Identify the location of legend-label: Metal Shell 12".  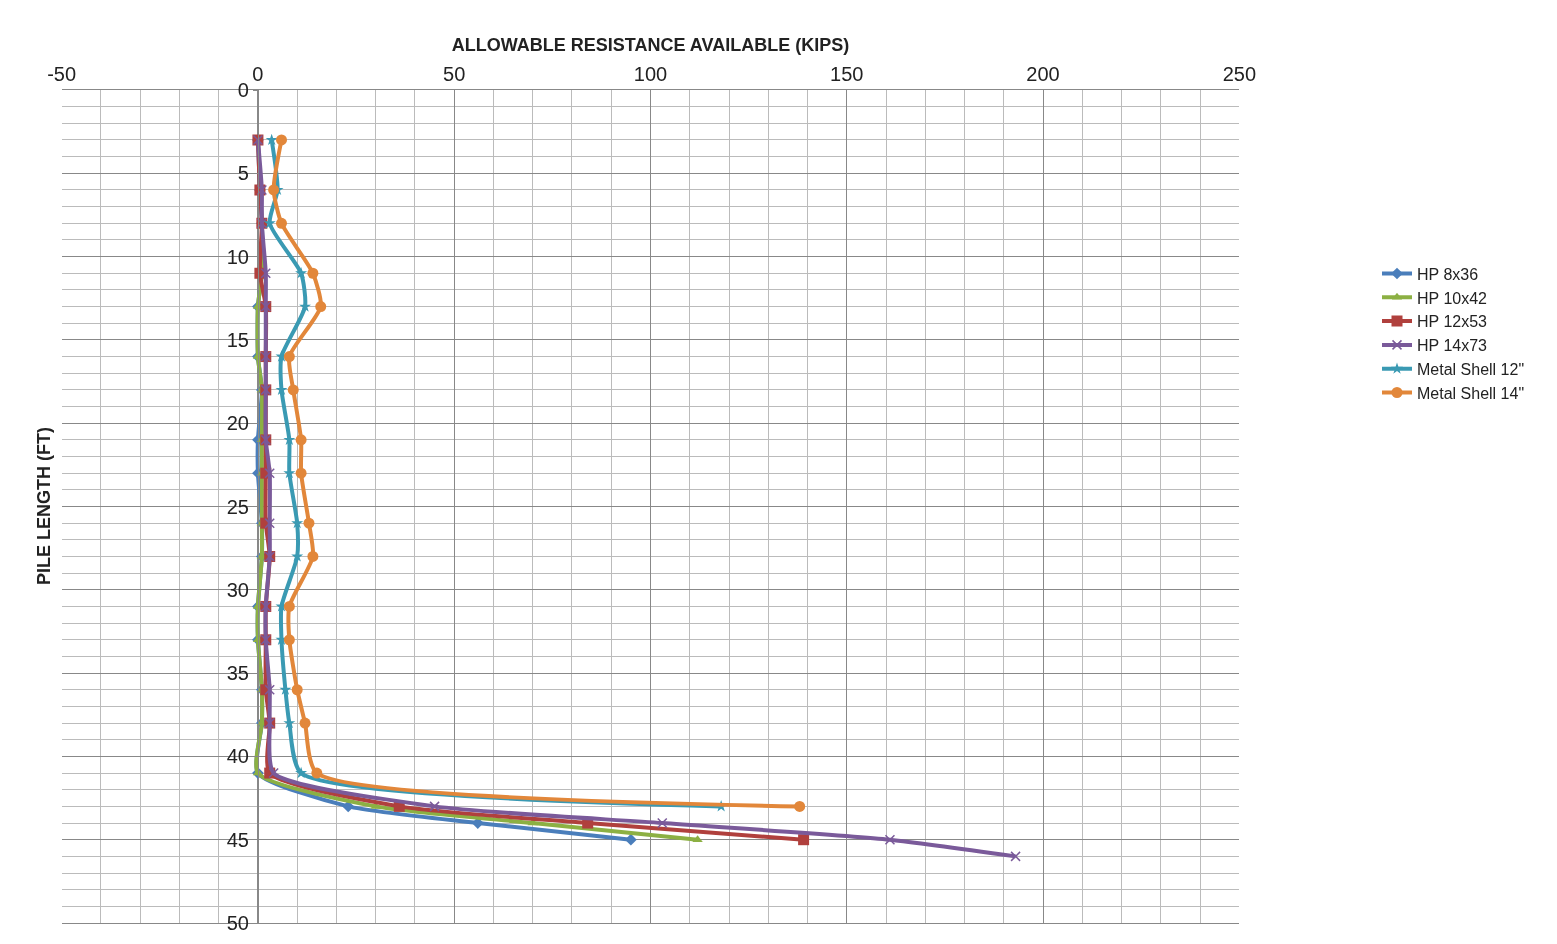
(1471, 369).